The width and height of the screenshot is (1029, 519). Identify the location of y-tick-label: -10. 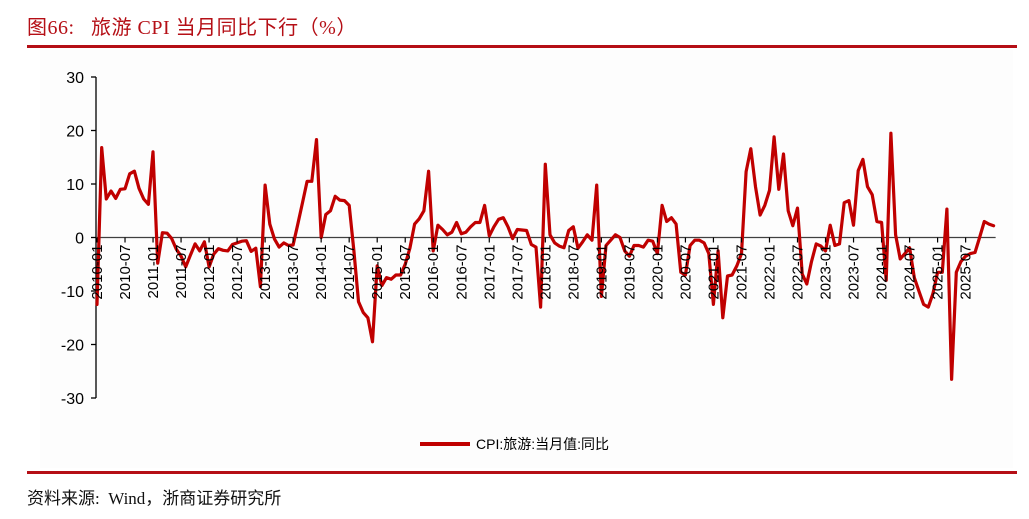
(72, 292).